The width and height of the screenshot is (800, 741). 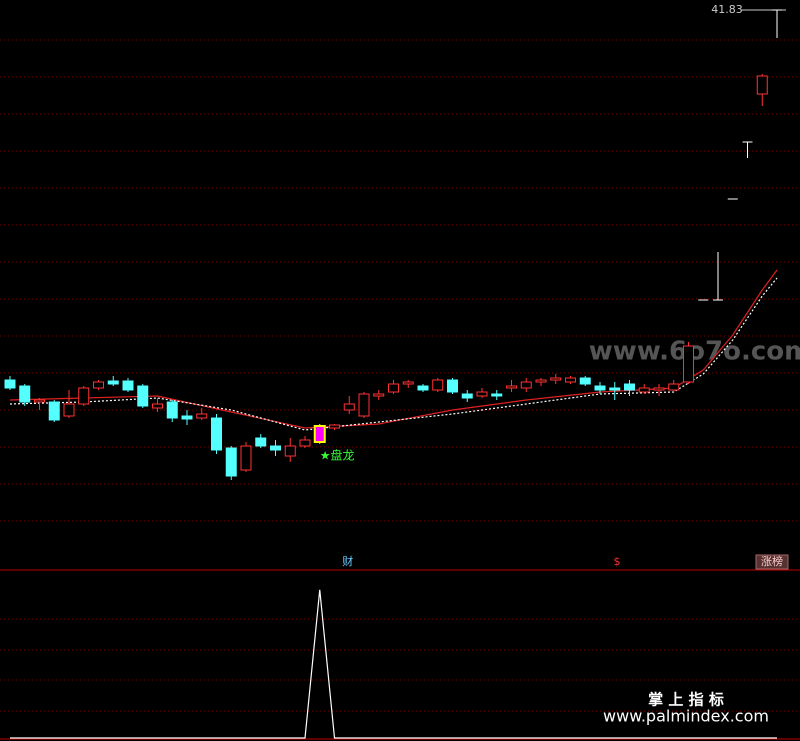 I want to click on marker: $, so click(x=617, y=561).